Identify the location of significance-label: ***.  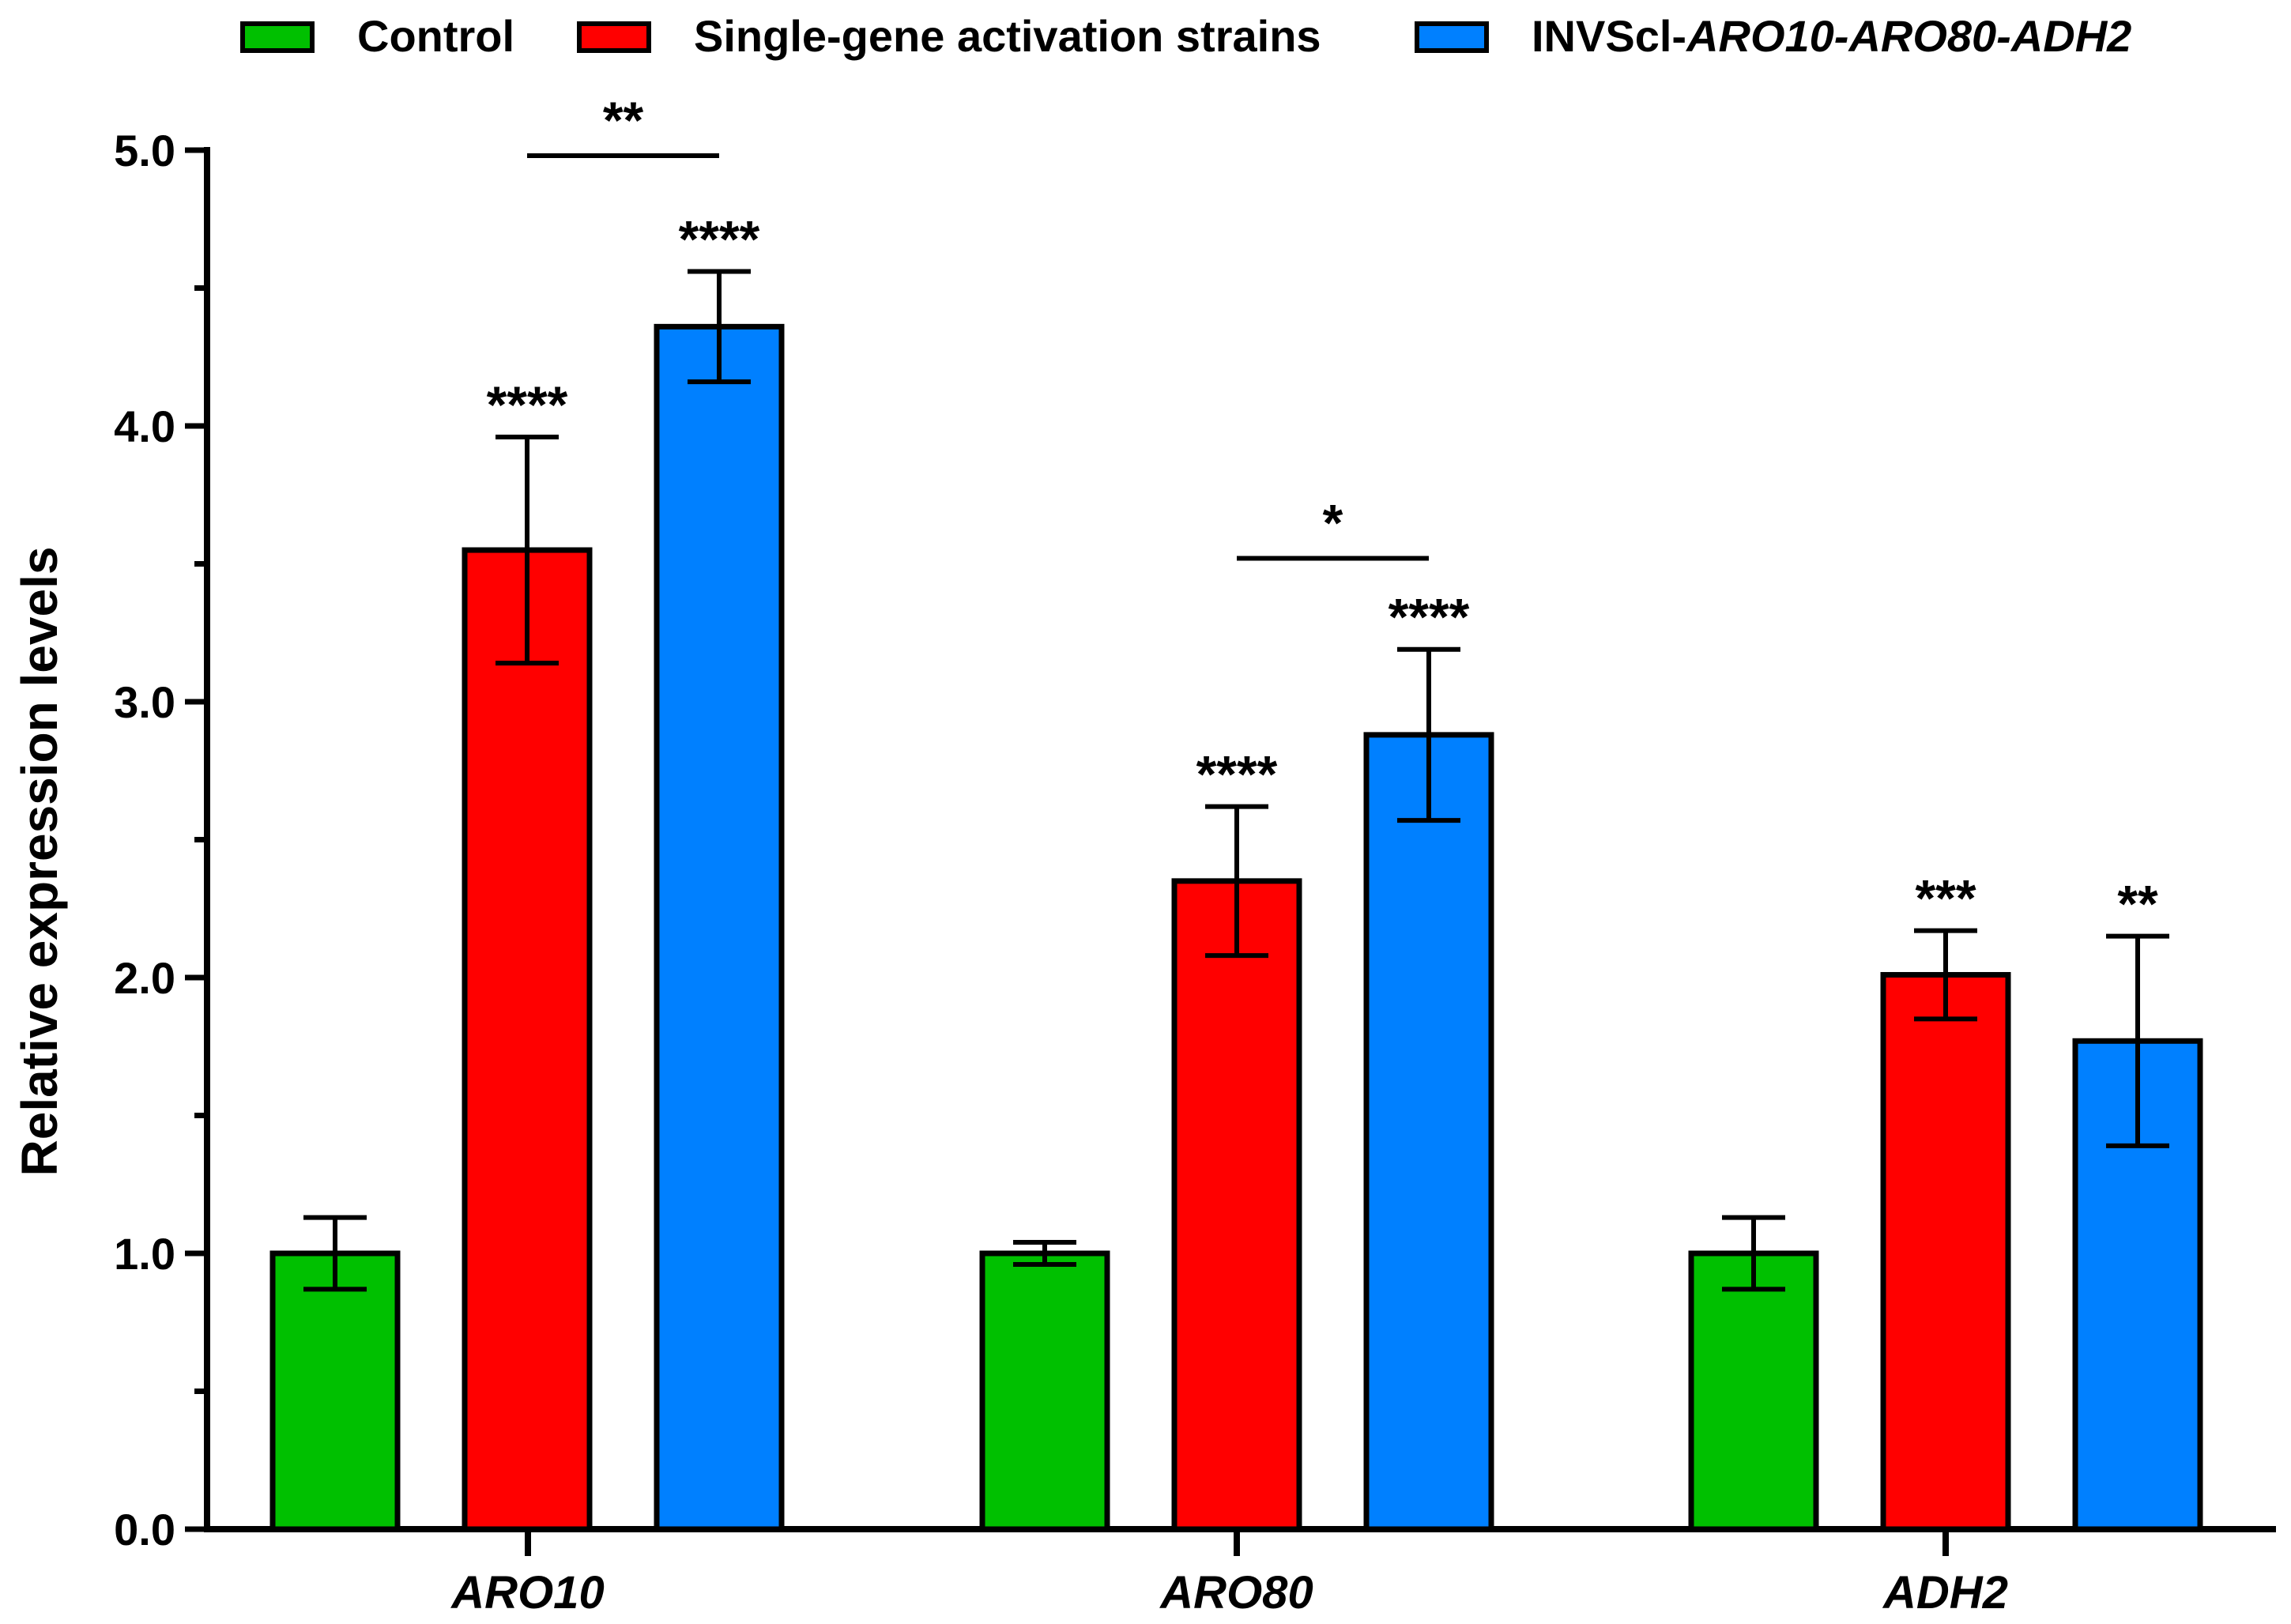
(1945, 898).